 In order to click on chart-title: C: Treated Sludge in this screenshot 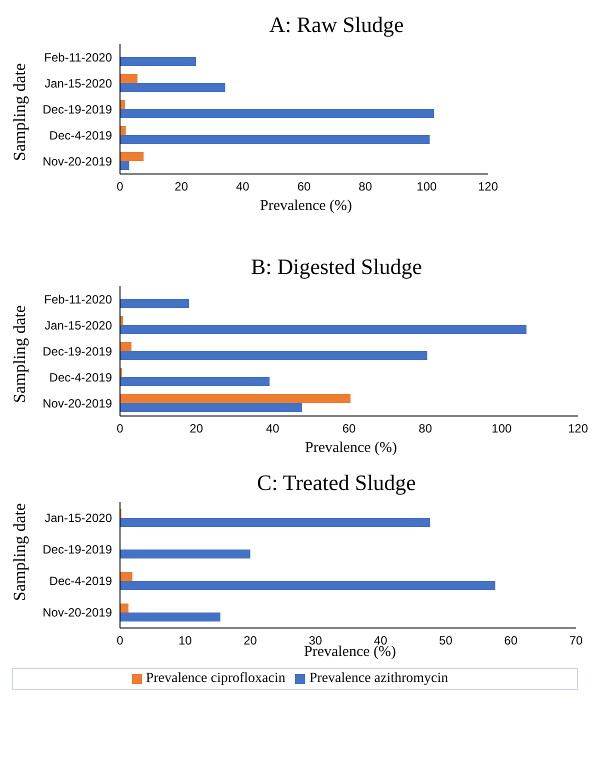, I will do `click(336, 482)`.